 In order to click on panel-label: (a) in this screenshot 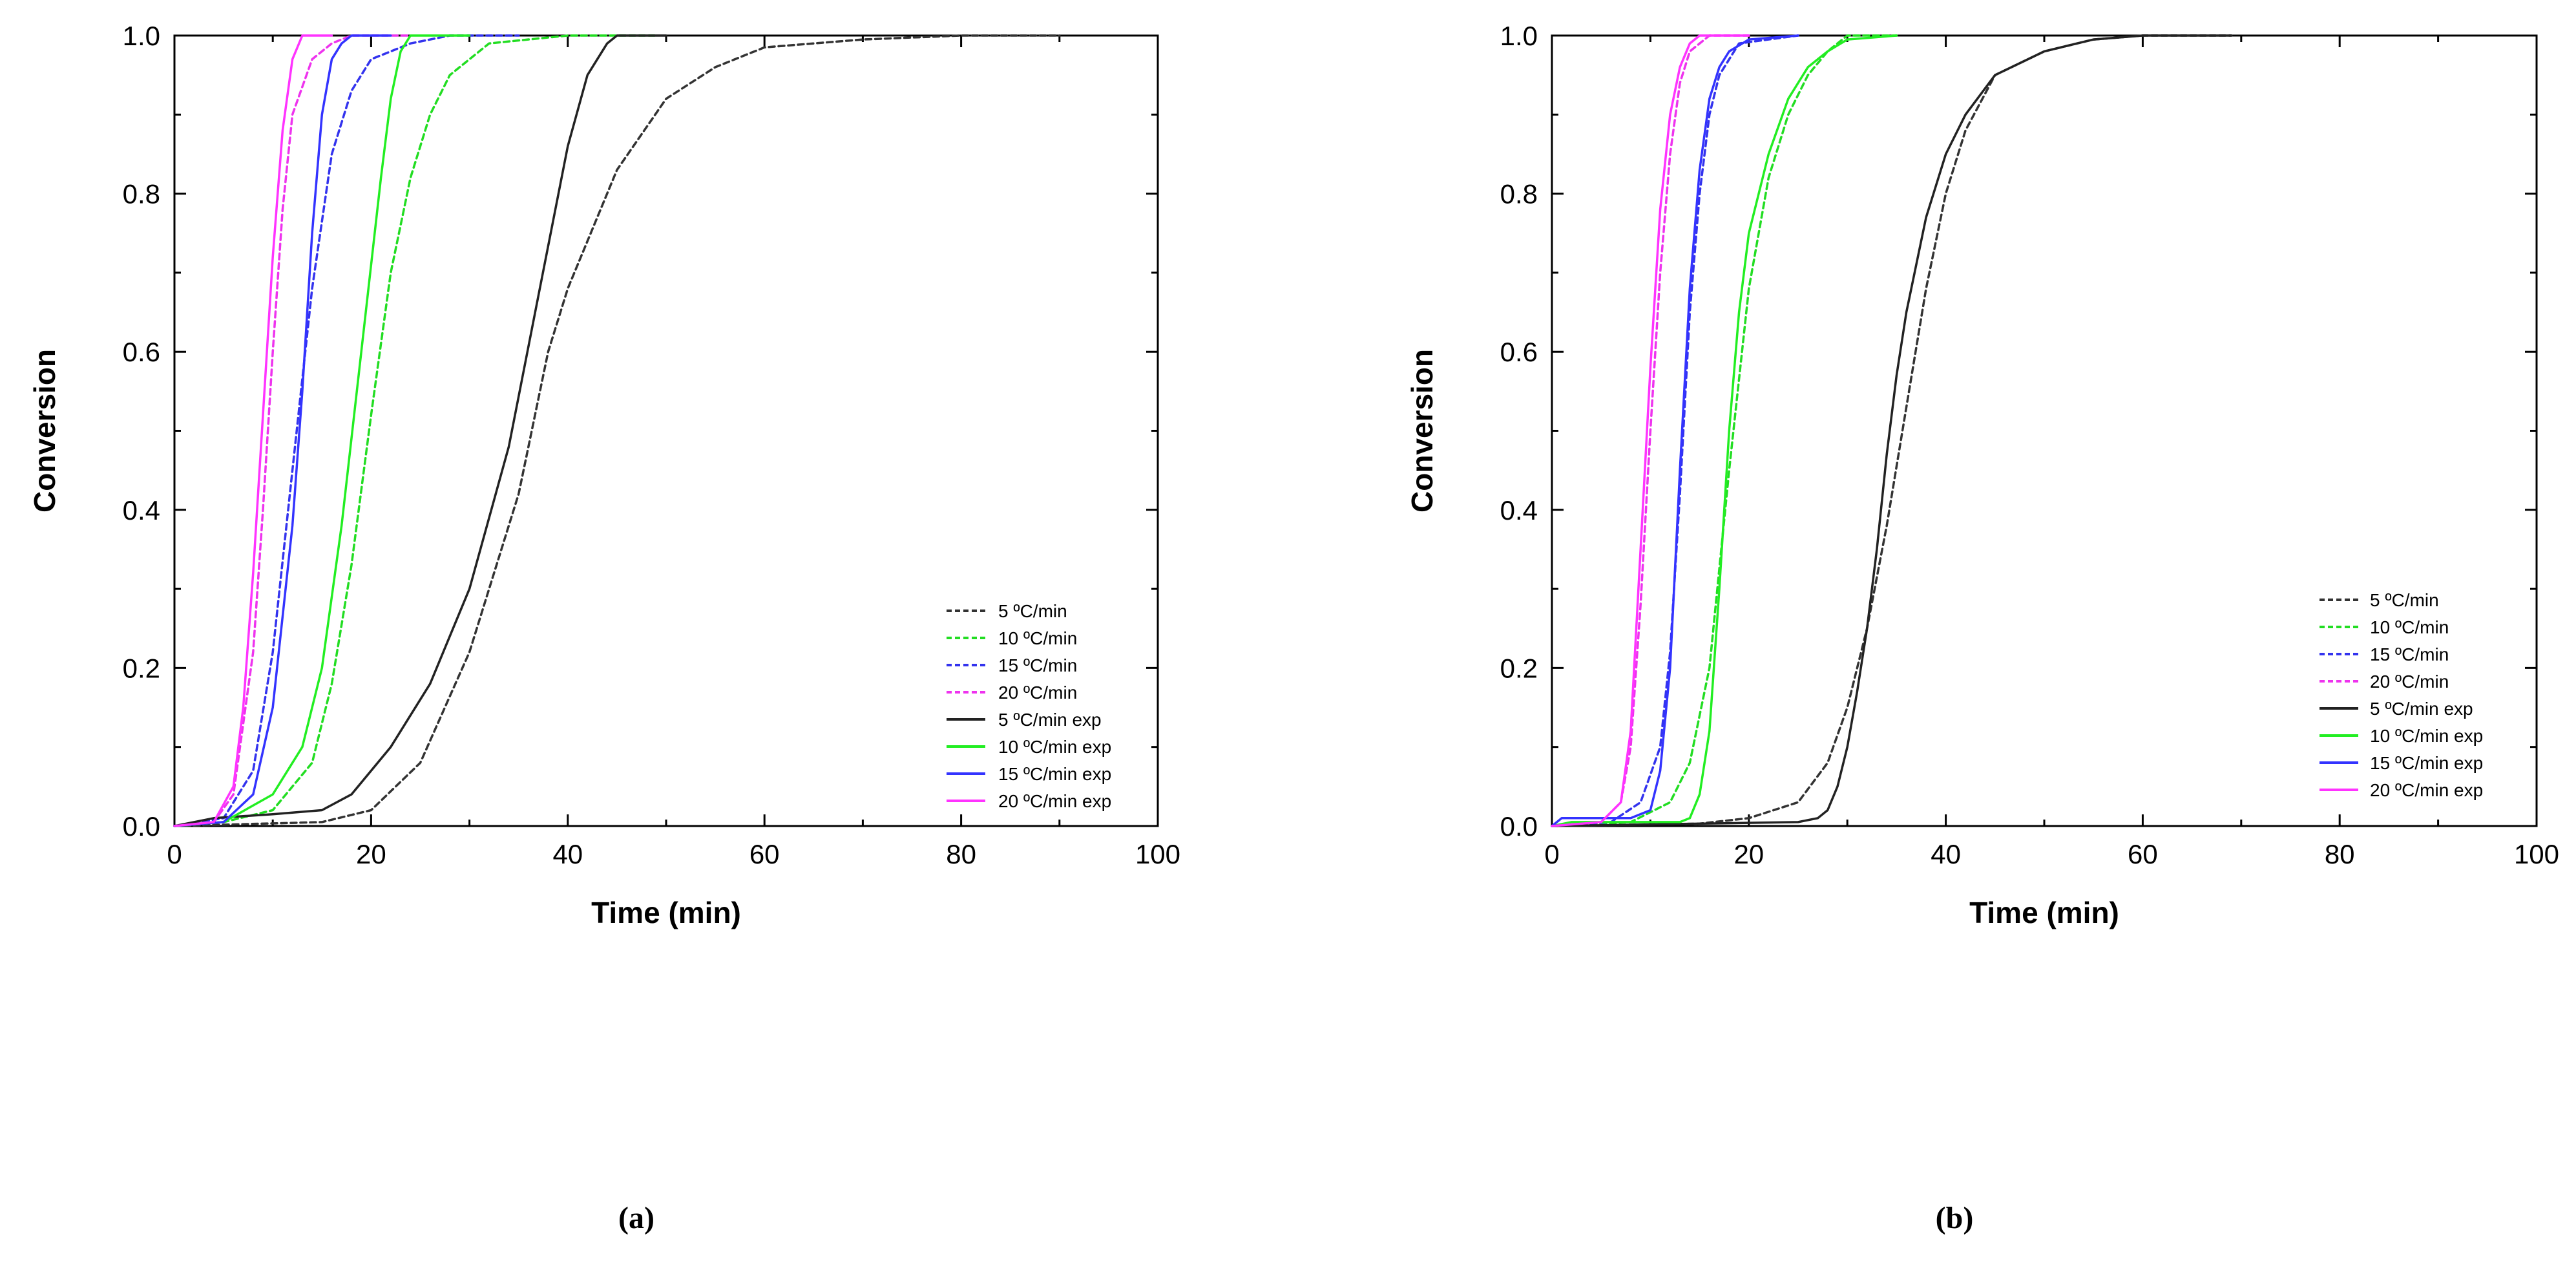, I will do `click(636, 1218)`.